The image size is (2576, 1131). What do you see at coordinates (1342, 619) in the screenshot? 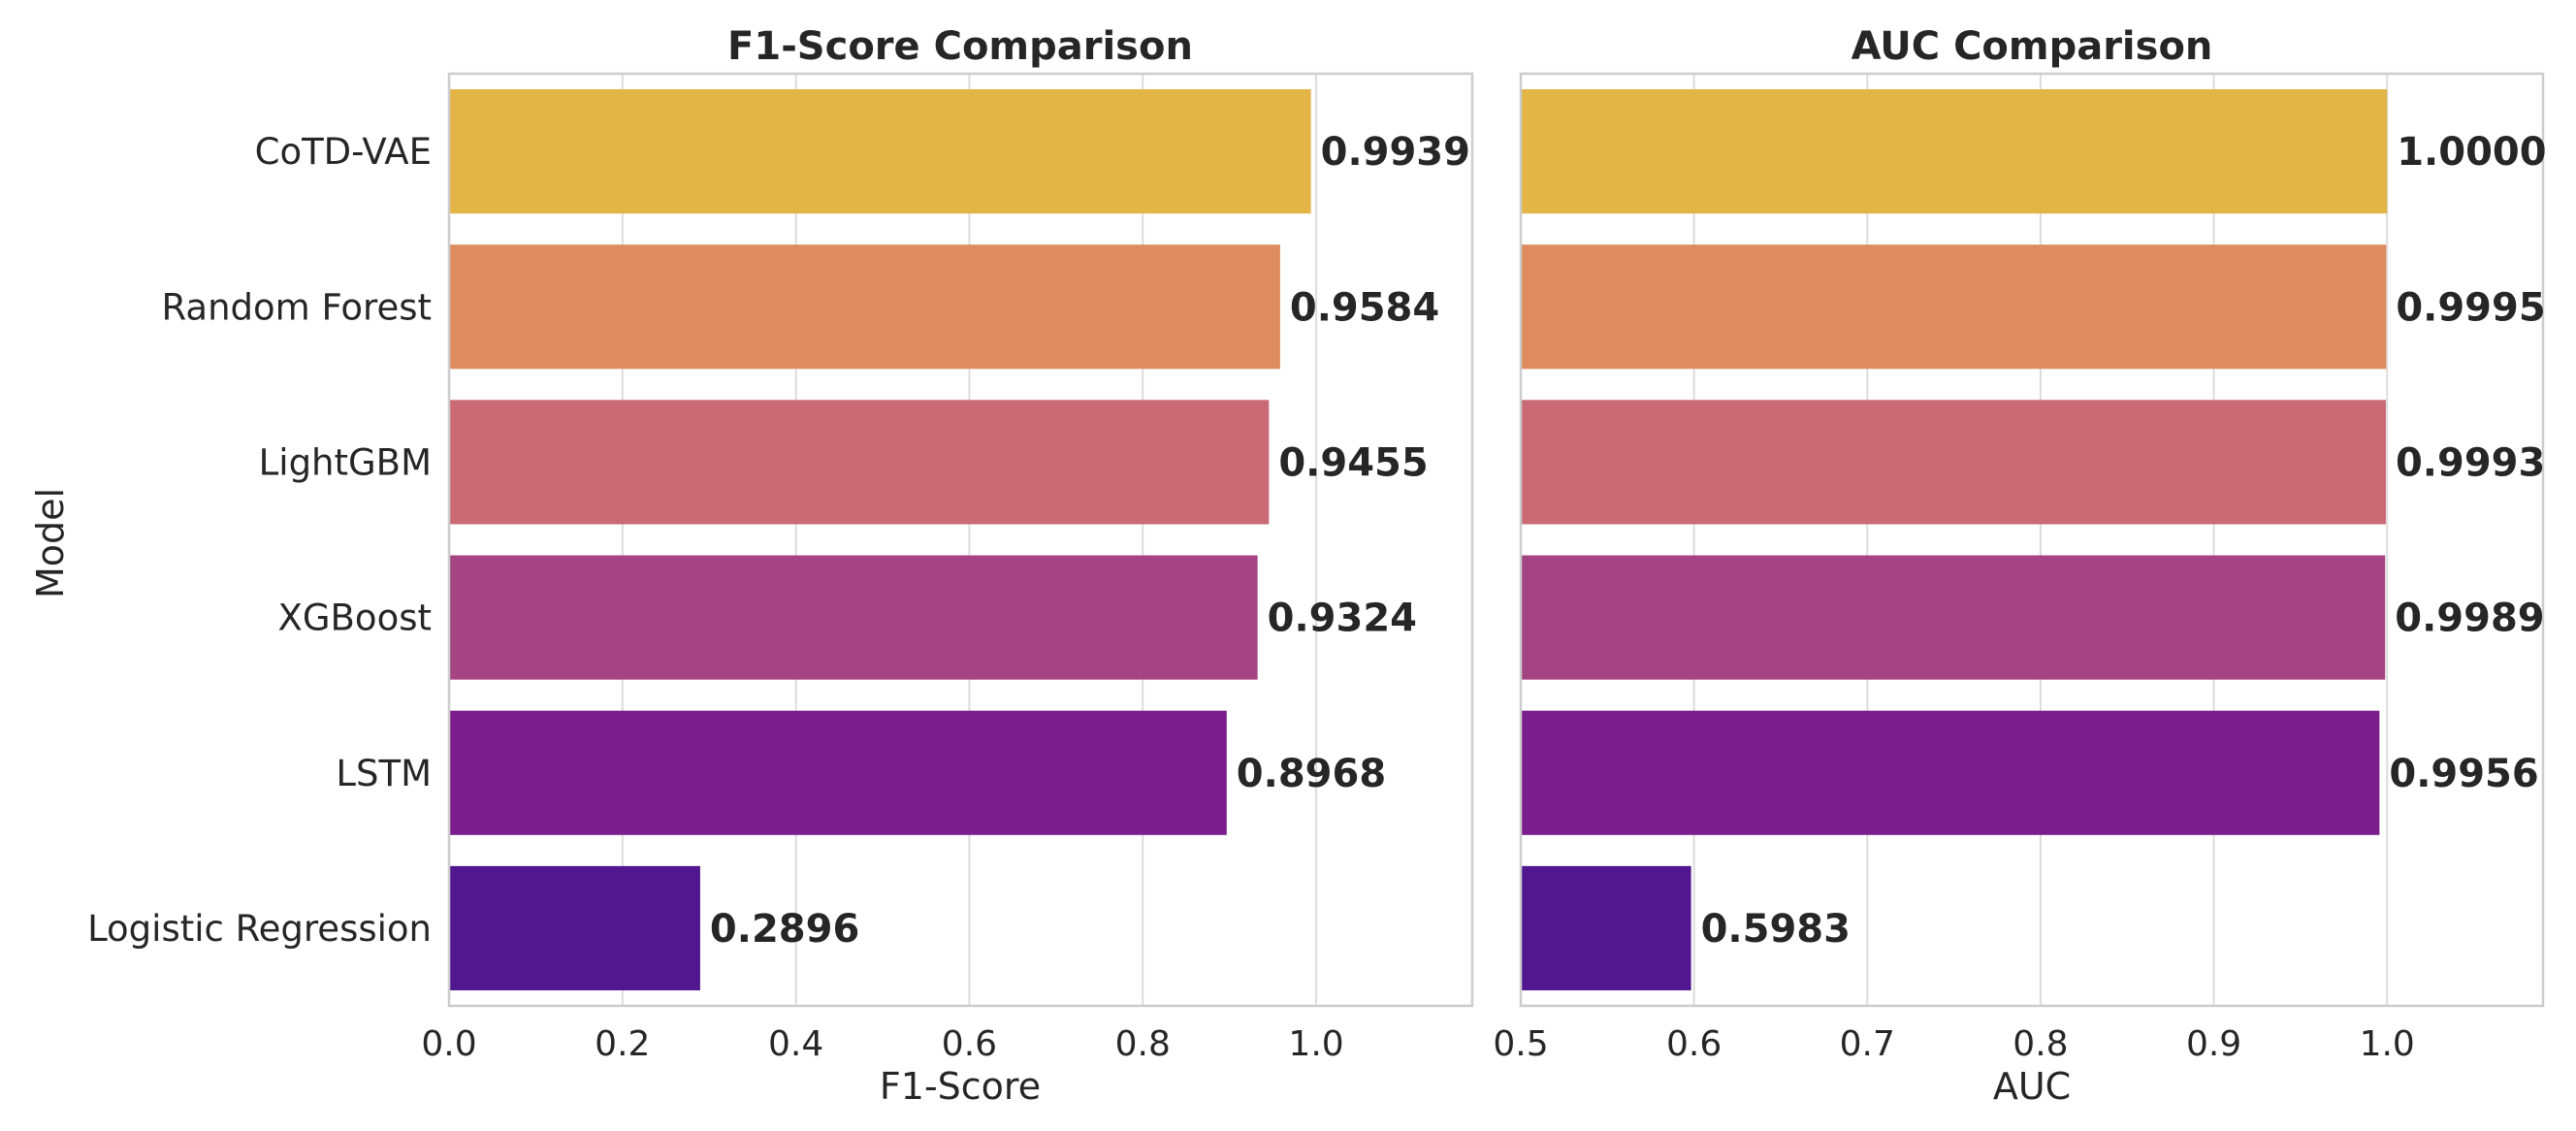
I see `f1-value-label: 0.9324` at bounding box center [1342, 619].